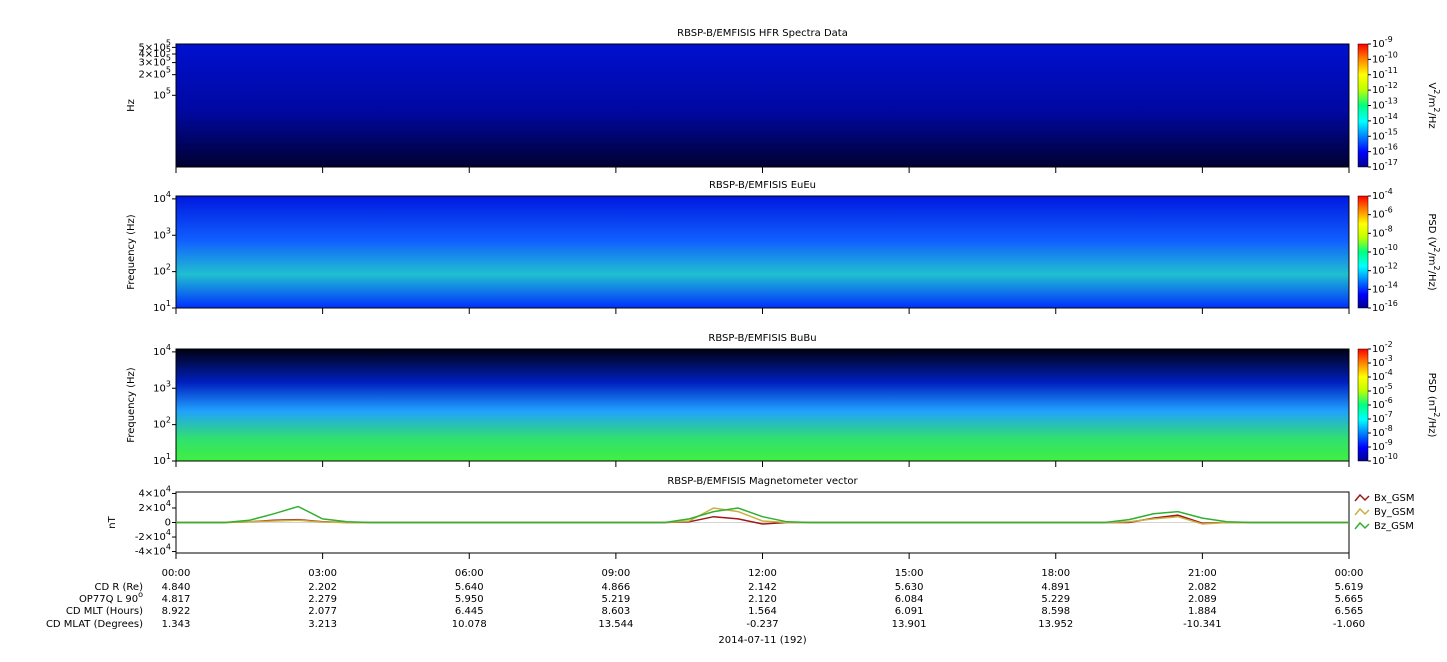 This screenshot has width=1447, height=662. What do you see at coordinates (153, 550) in the screenshot?
I see `y-tick-label: -4×10⁴` at bounding box center [153, 550].